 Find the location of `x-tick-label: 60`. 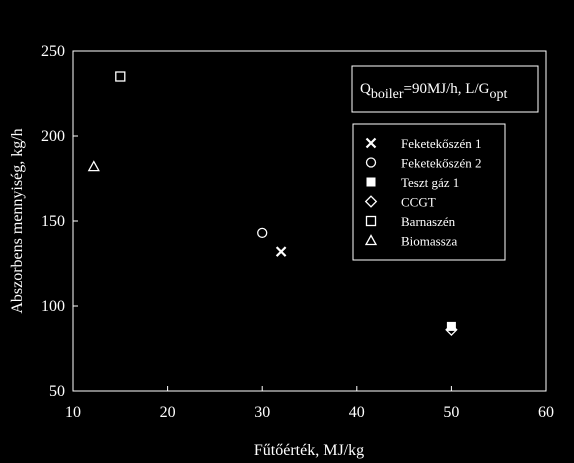

x-tick-label: 60 is located at coordinates (546, 412).